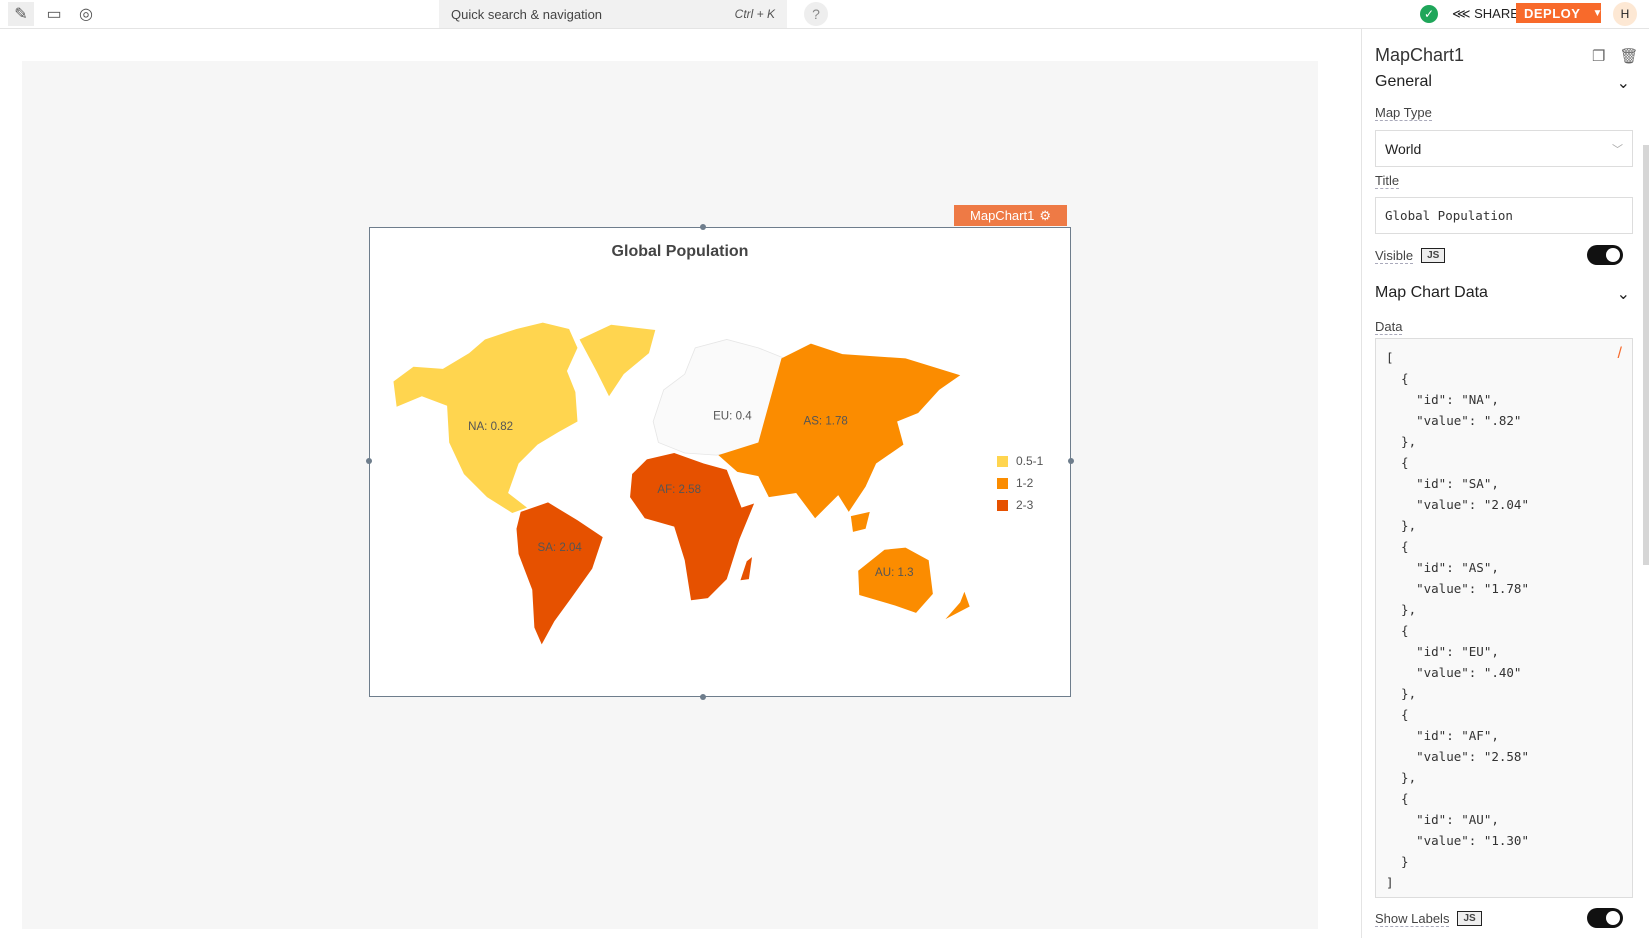  I want to click on share-label: SHARE, so click(1496, 13).